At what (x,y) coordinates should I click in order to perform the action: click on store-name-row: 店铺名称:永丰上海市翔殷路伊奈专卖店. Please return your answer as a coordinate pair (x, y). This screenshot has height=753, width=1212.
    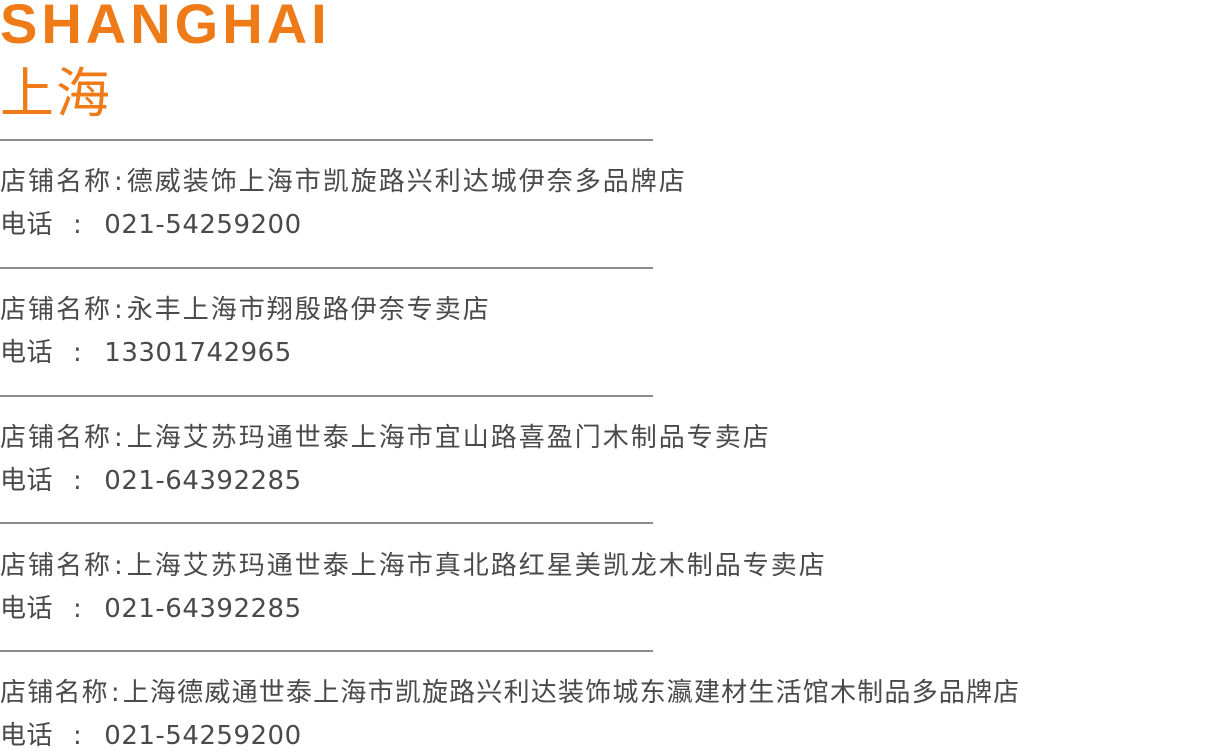
    Looking at the image, I should click on (245, 310).